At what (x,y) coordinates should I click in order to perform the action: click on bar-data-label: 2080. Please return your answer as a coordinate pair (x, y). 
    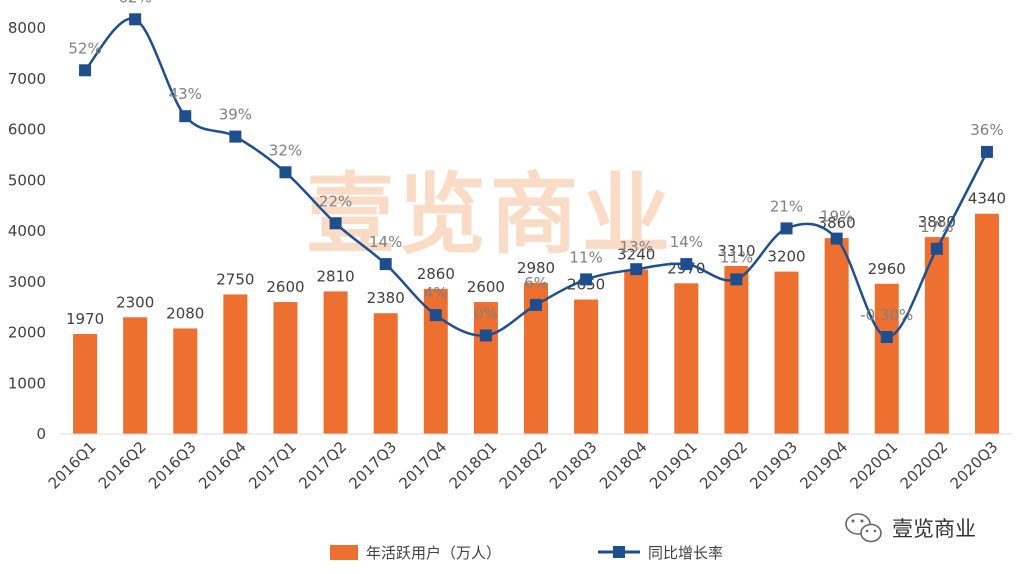
    Looking at the image, I should click on (185, 313).